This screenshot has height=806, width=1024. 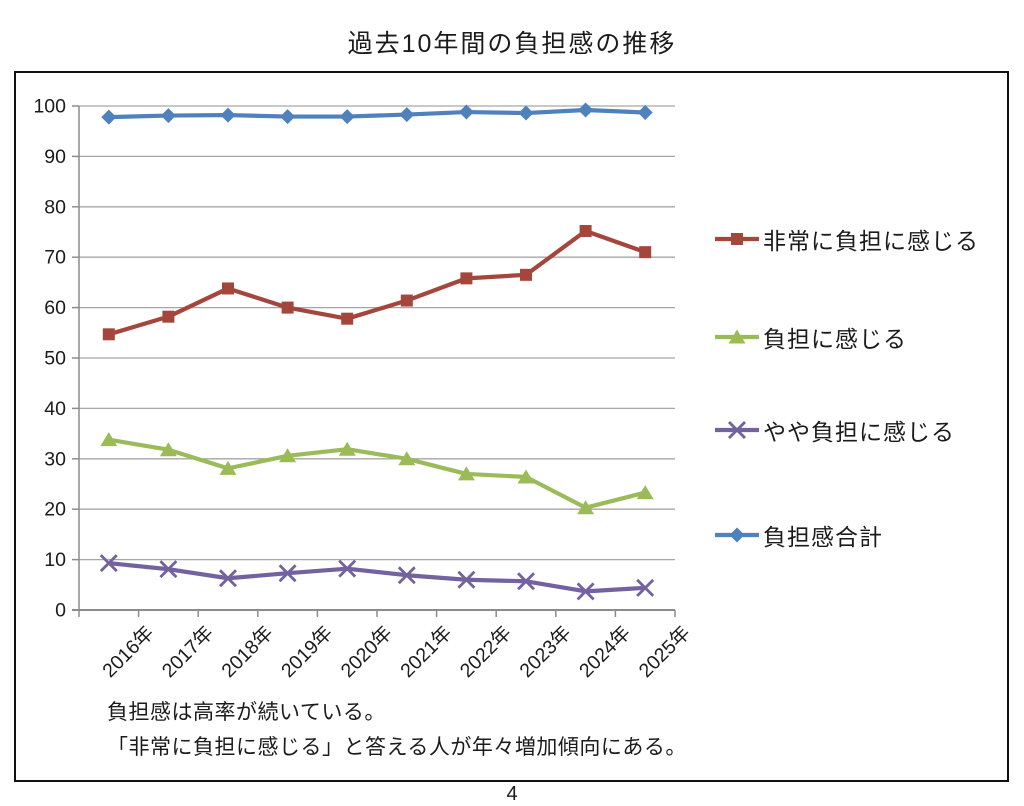 I want to click on x-axis-label: 2024年, so click(x=605, y=652).